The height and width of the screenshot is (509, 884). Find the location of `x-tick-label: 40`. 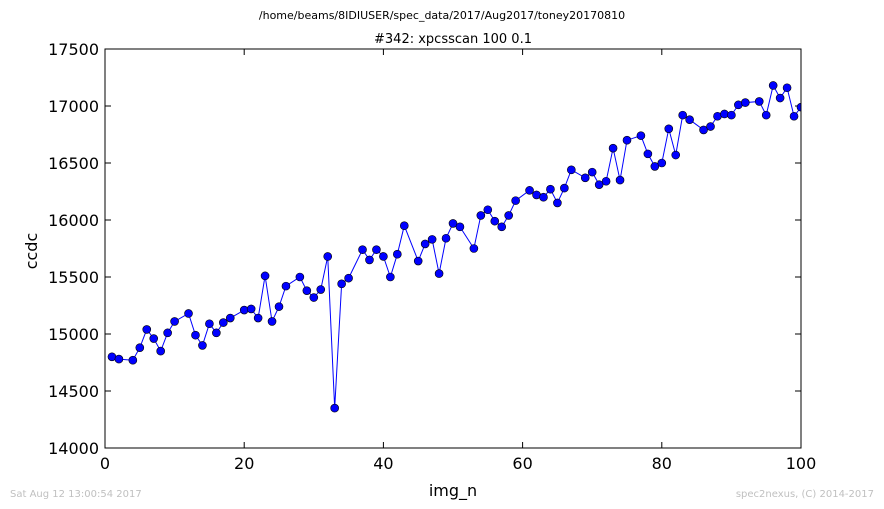

x-tick-label: 40 is located at coordinates (383, 463).